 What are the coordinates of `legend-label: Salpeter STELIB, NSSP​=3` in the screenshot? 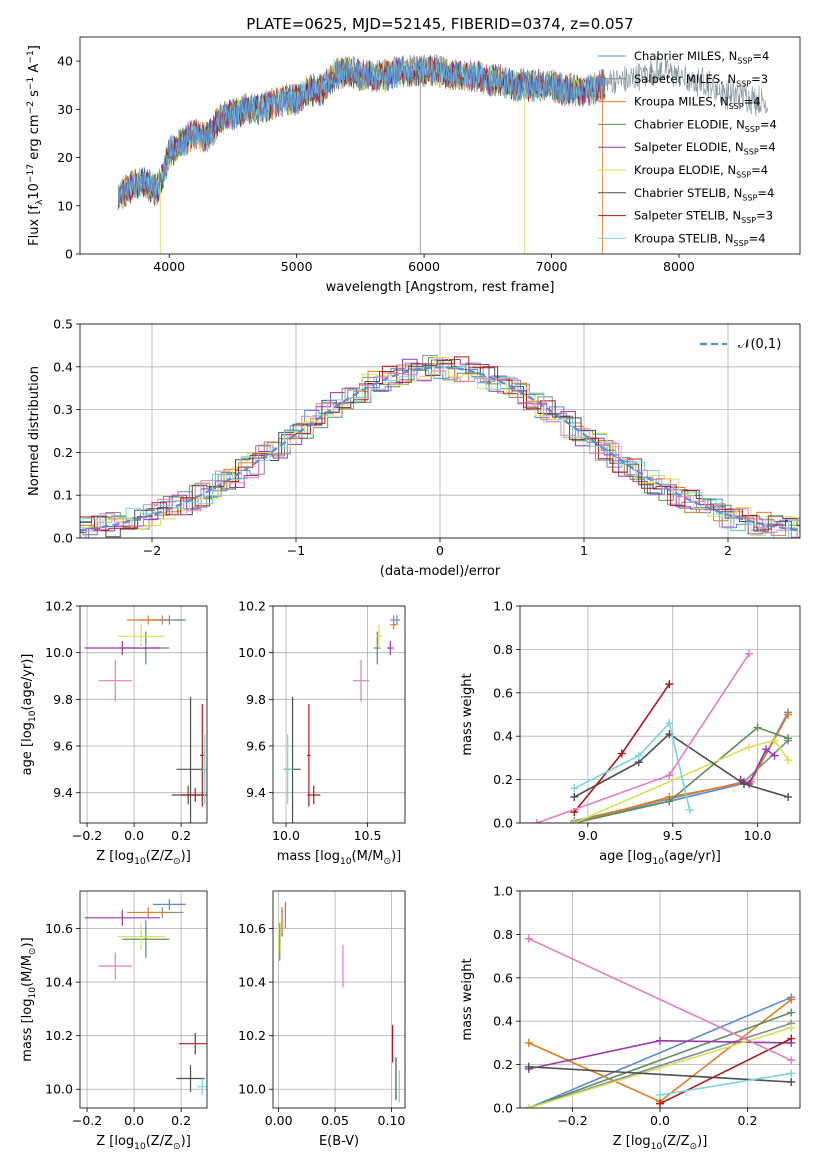 It's located at (703, 217).